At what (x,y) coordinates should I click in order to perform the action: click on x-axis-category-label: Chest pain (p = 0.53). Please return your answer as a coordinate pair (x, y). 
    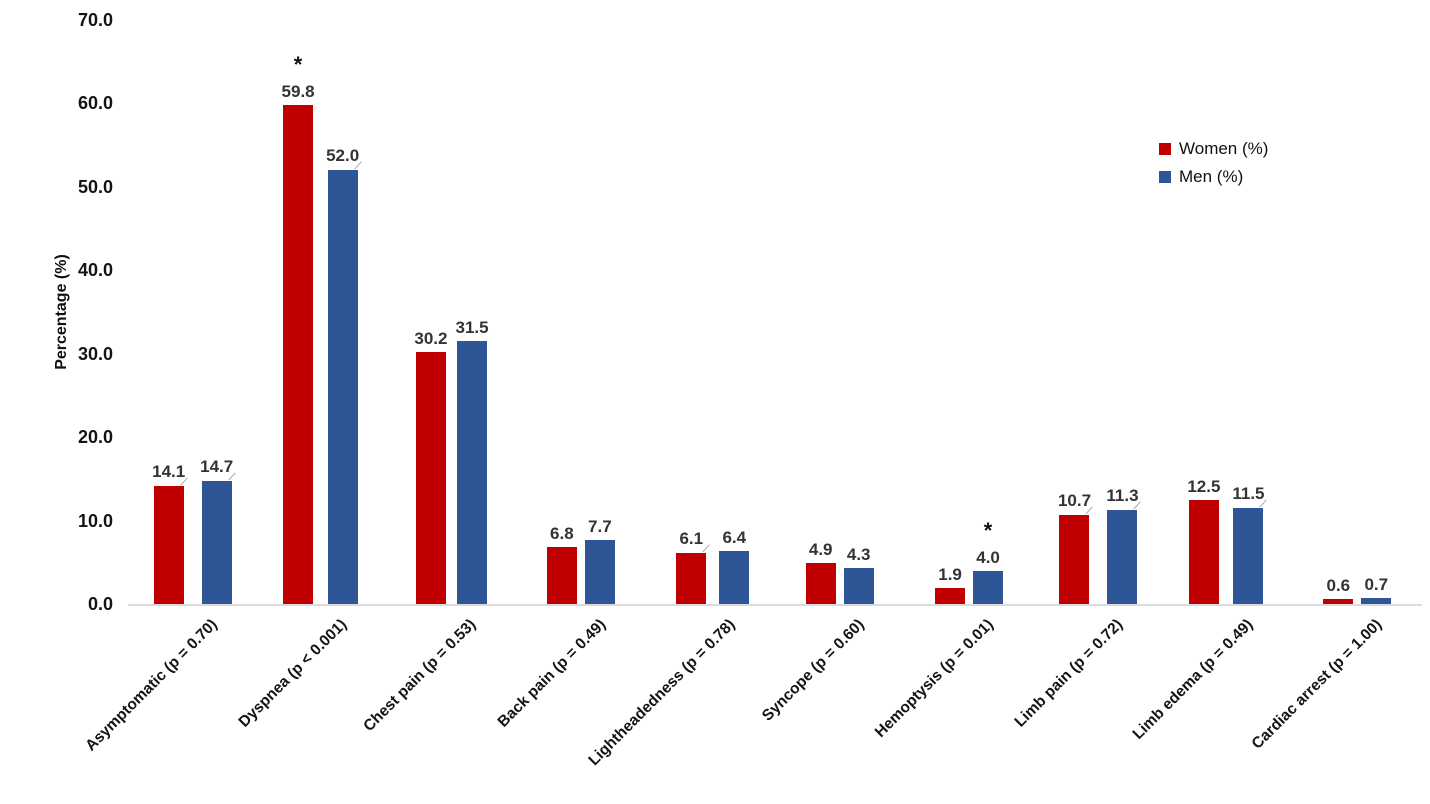
    Looking at the image, I should click on (420, 675).